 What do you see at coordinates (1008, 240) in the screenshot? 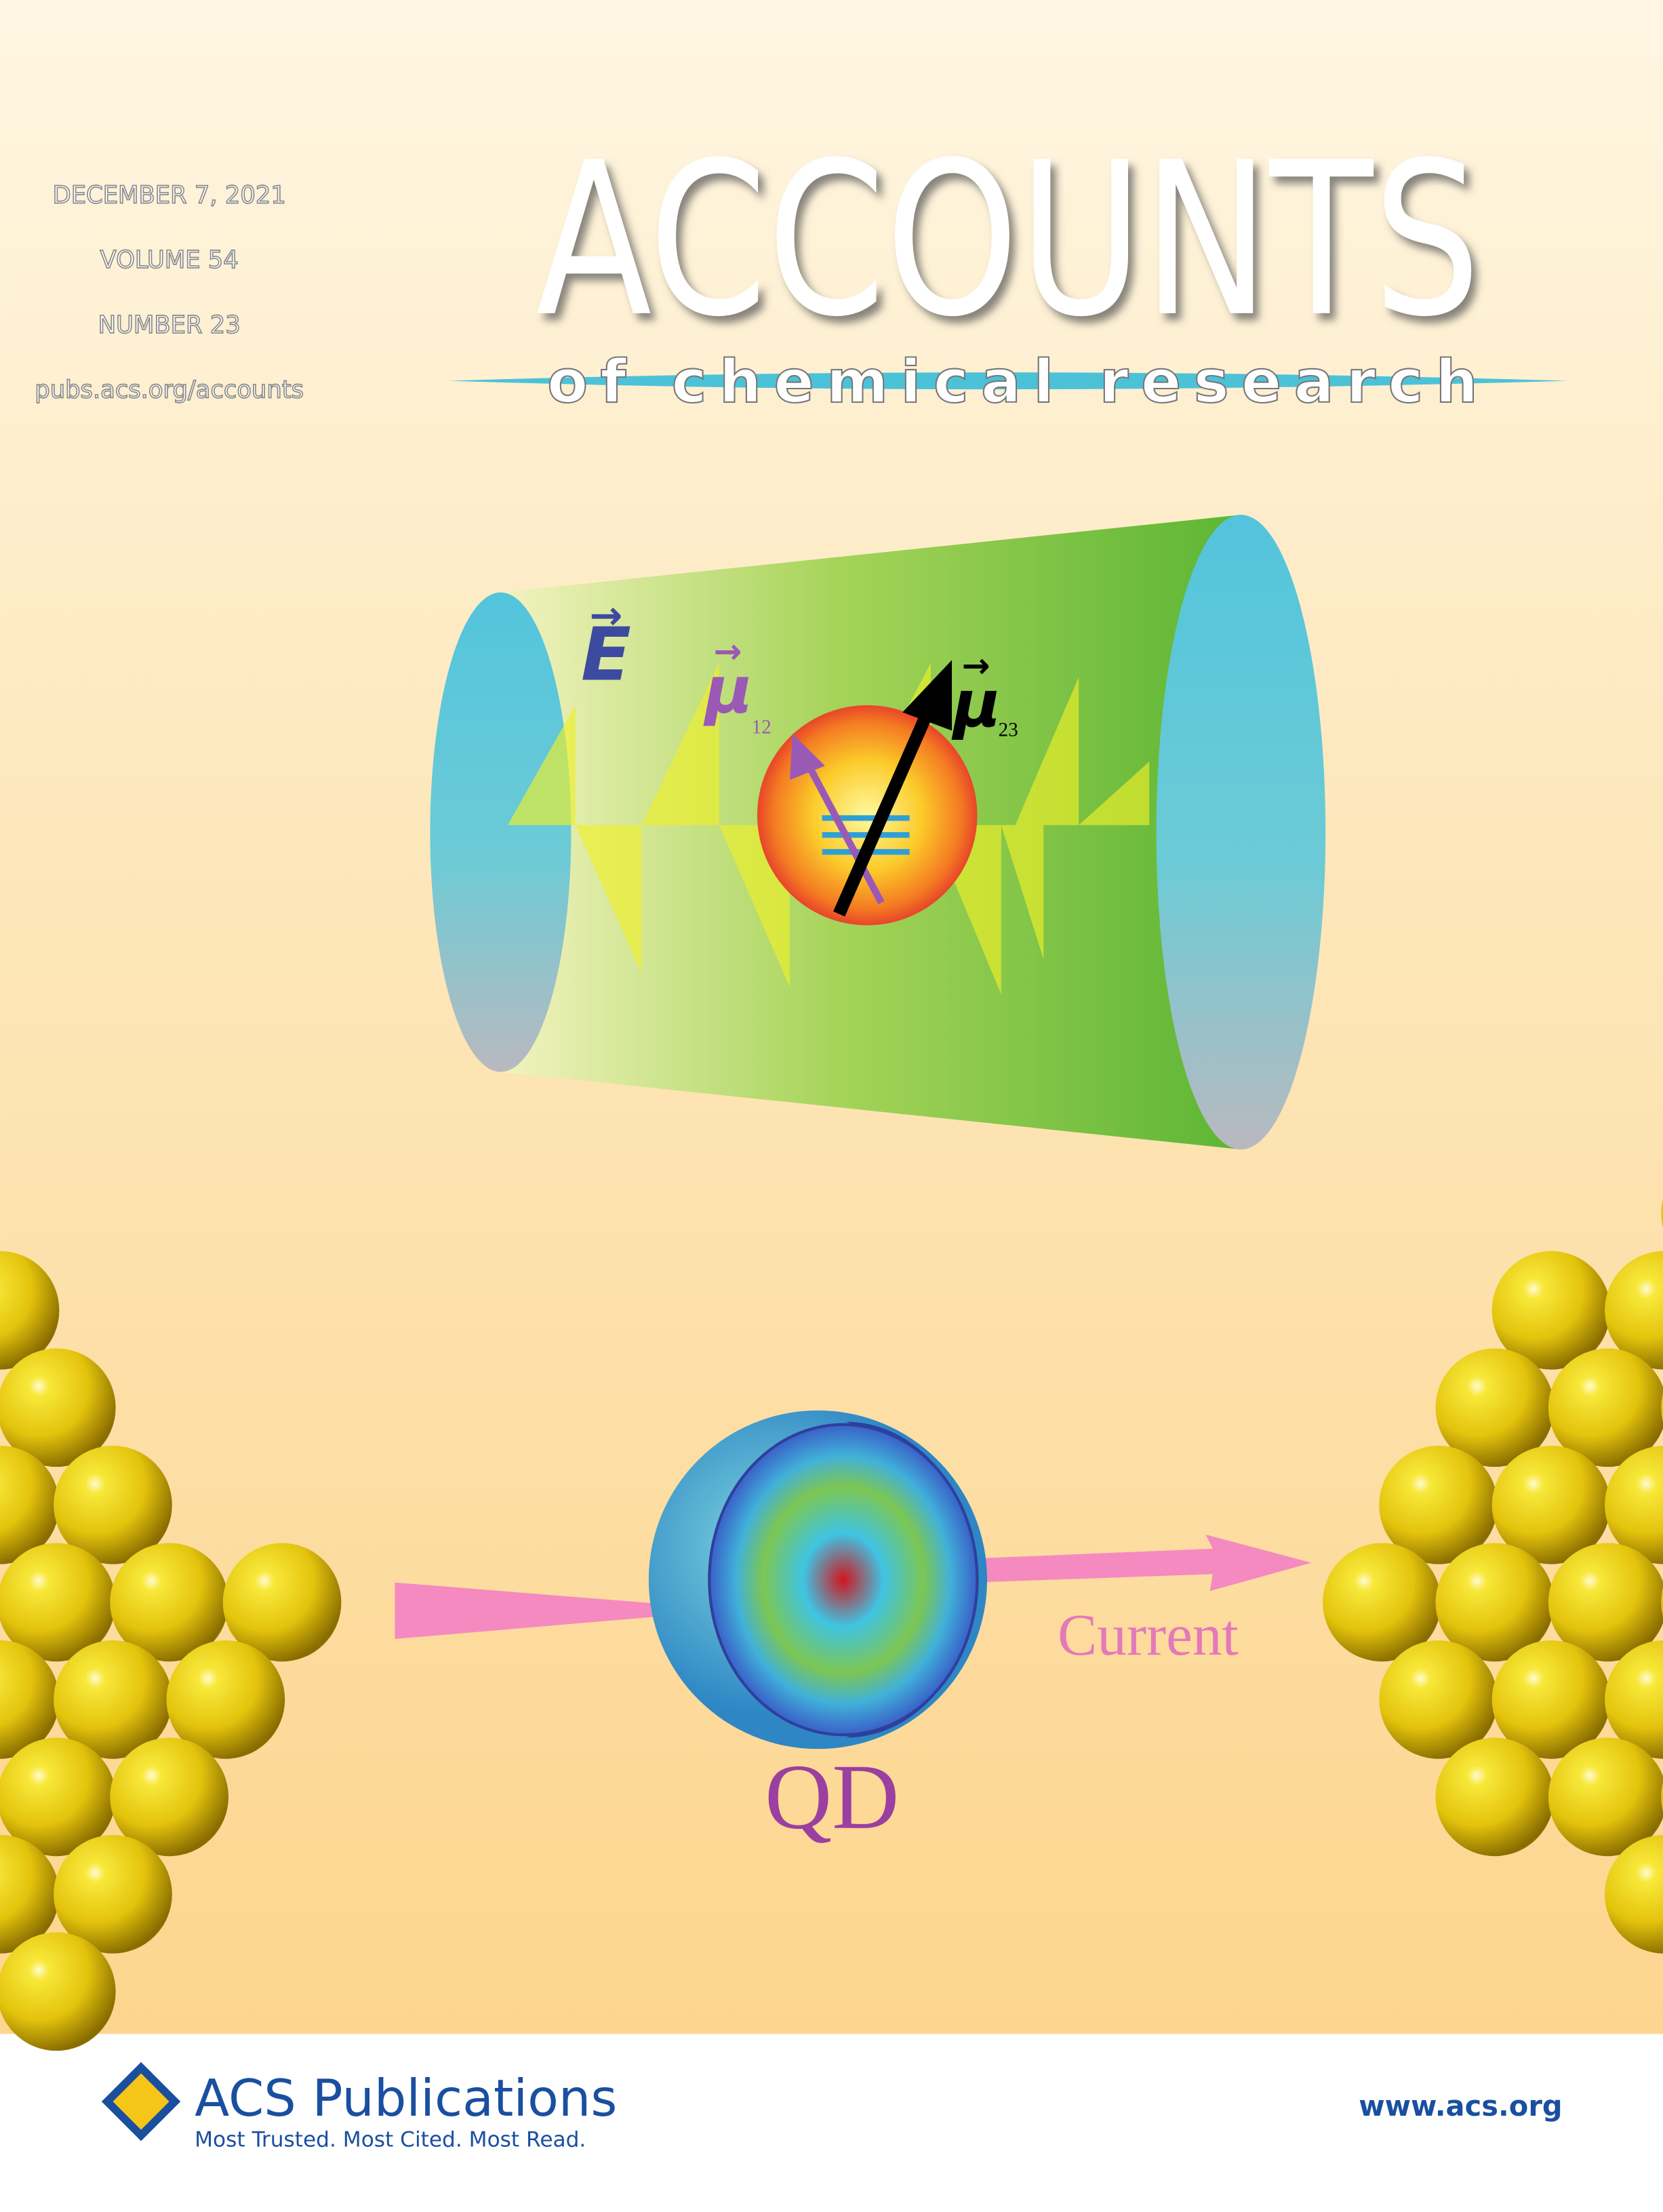
I see `journal-title: ACCOUNTS` at bounding box center [1008, 240].